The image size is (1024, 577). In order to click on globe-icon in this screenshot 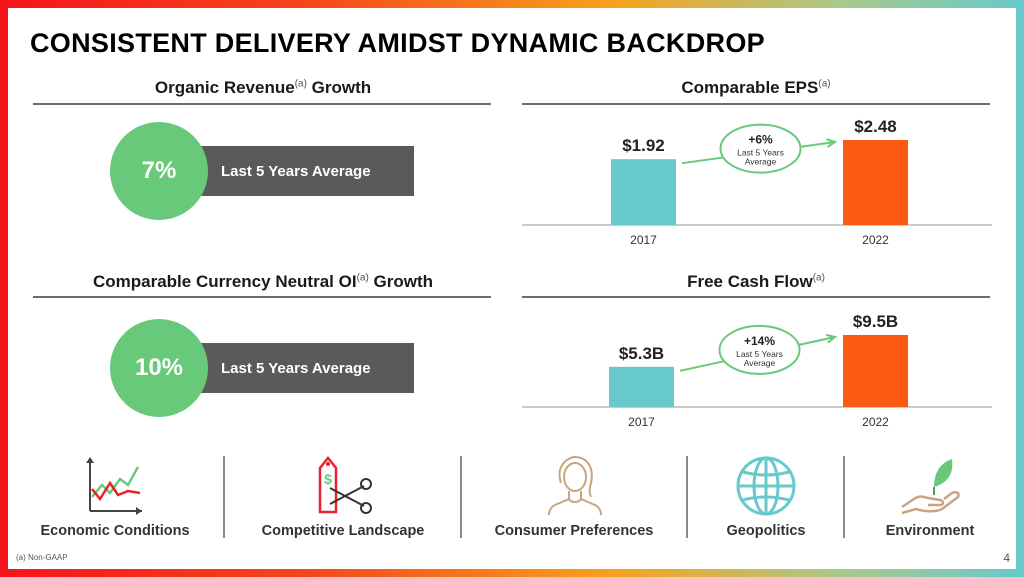, I will do `click(766, 488)`.